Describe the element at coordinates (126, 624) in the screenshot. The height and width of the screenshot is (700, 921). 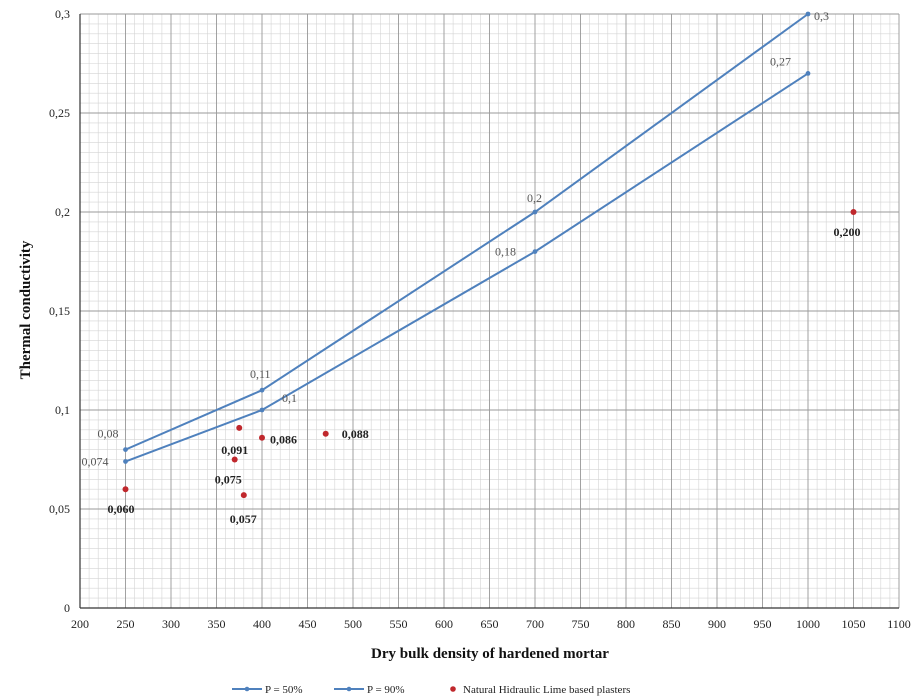
I see `x-tick-label: 250` at that location.